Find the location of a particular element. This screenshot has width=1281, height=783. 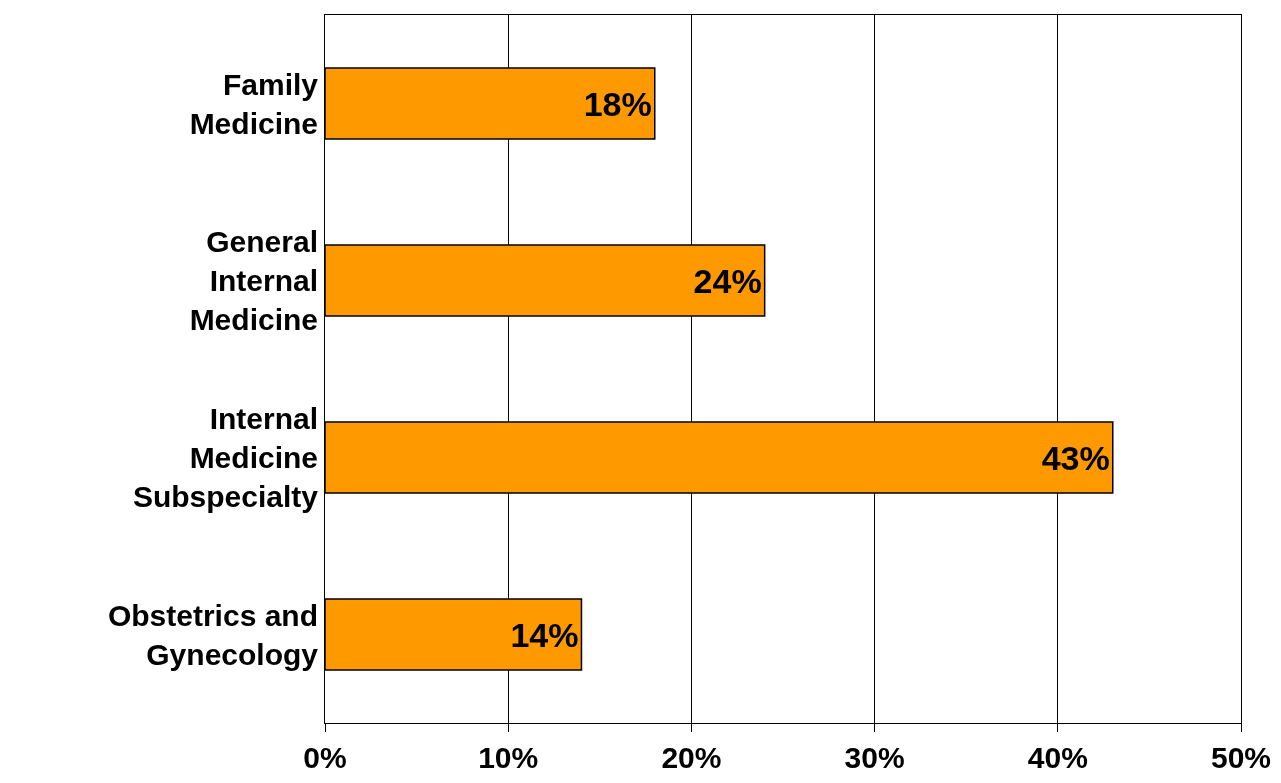

y-tick-label: Family Medicine is located at coordinates (254, 103).